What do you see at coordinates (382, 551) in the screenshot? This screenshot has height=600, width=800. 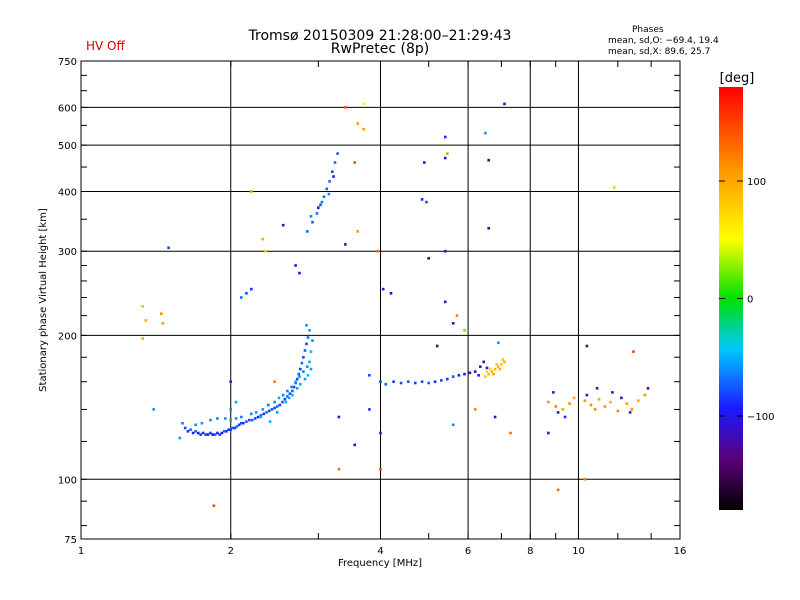 I see `x-tick-labels: 1 2 4 6 8 10 16` at bounding box center [382, 551].